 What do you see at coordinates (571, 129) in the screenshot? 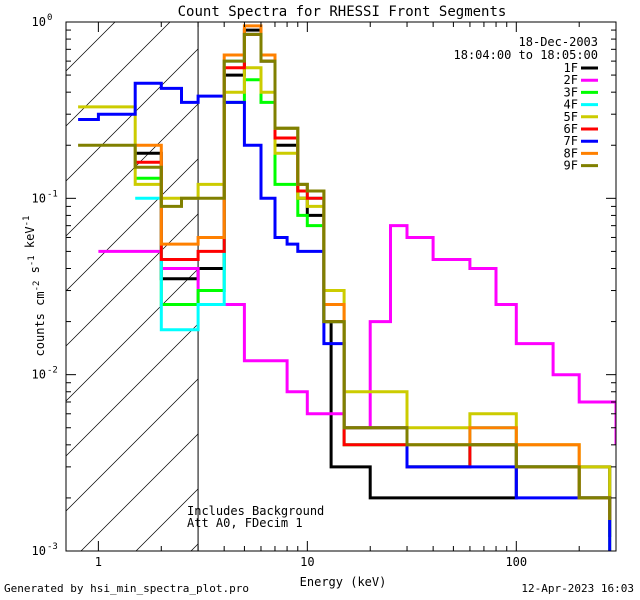
I see `legend-label-6F: 6F` at bounding box center [571, 129].